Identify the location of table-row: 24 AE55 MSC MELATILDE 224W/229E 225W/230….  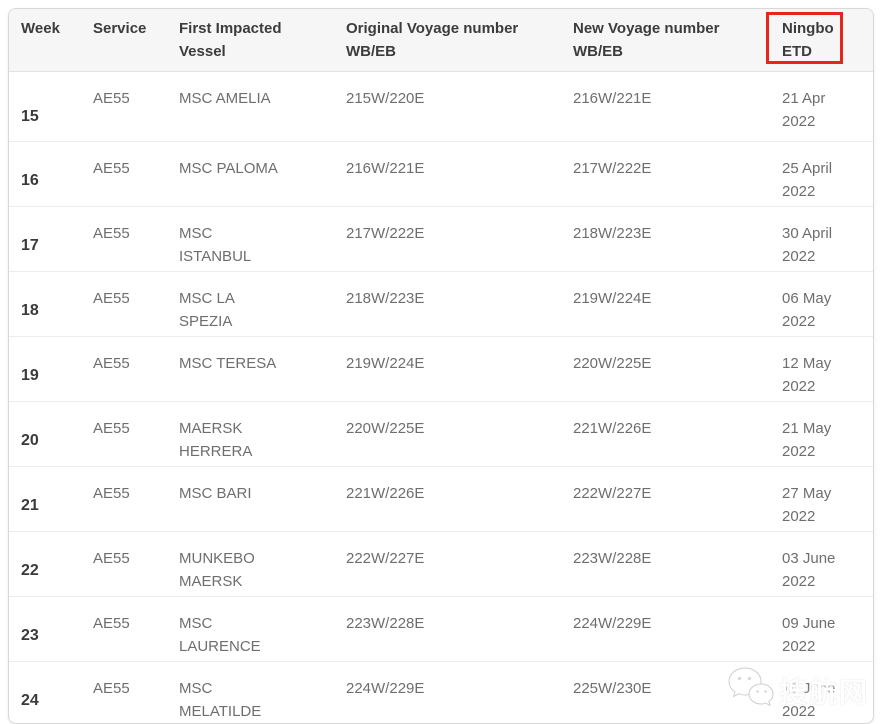
(441, 693).